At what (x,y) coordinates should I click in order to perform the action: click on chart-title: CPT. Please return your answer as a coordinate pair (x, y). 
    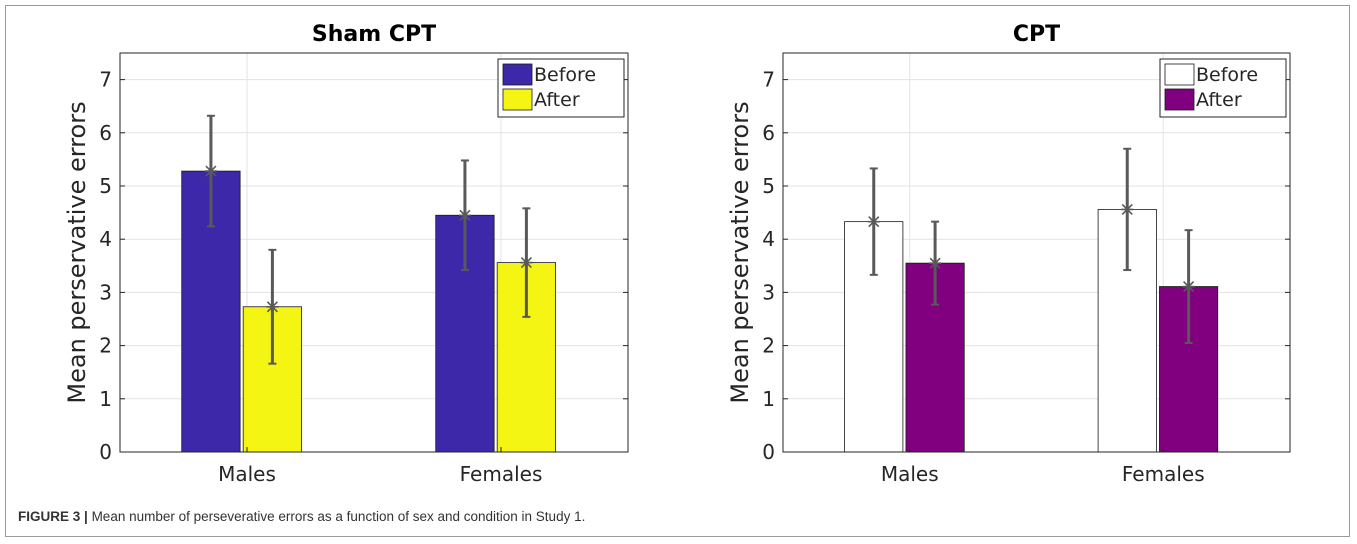
    Looking at the image, I should click on (1036, 34).